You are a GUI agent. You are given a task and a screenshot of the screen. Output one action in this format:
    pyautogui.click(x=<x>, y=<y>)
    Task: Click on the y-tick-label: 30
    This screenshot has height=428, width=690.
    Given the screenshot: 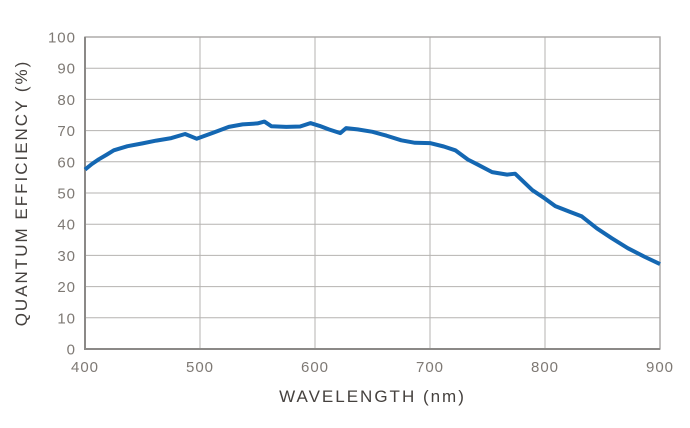 What is the action you would take?
    pyautogui.click(x=66, y=256)
    